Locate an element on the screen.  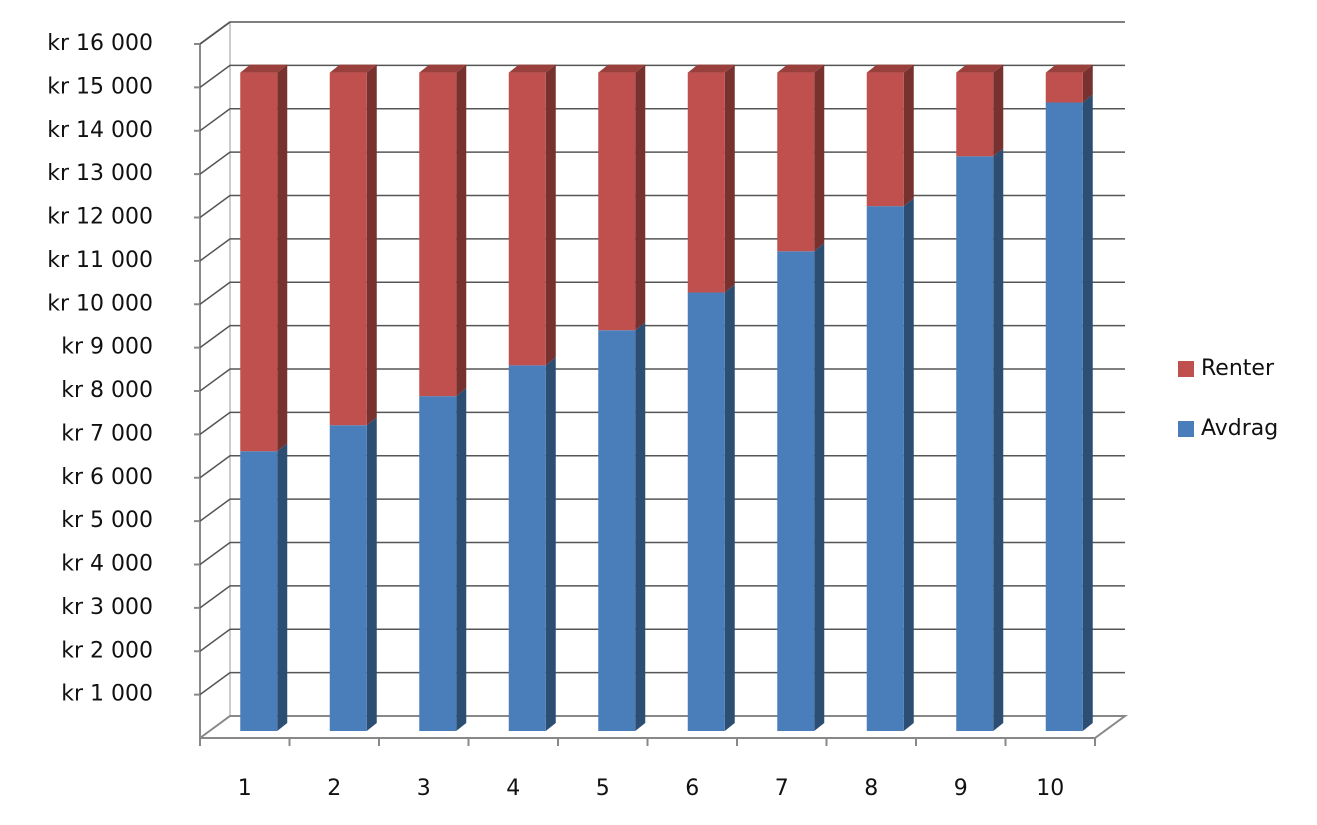
y-tick-label: kr 10 000 is located at coordinates (100, 303).